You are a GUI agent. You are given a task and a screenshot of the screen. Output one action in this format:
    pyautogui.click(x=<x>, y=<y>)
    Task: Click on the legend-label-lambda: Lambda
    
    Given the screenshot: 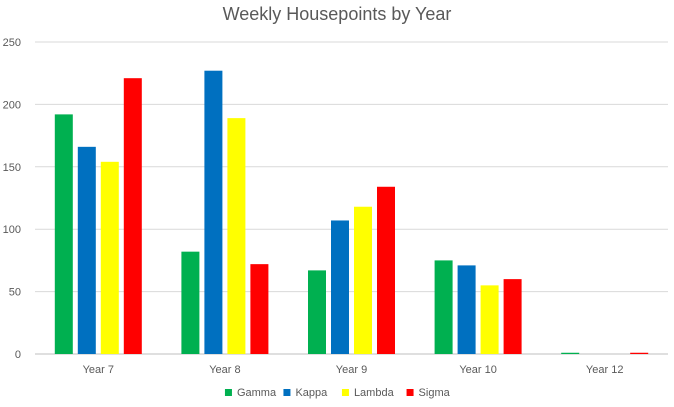 What is the action you would take?
    pyautogui.click(x=374, y=393)
    